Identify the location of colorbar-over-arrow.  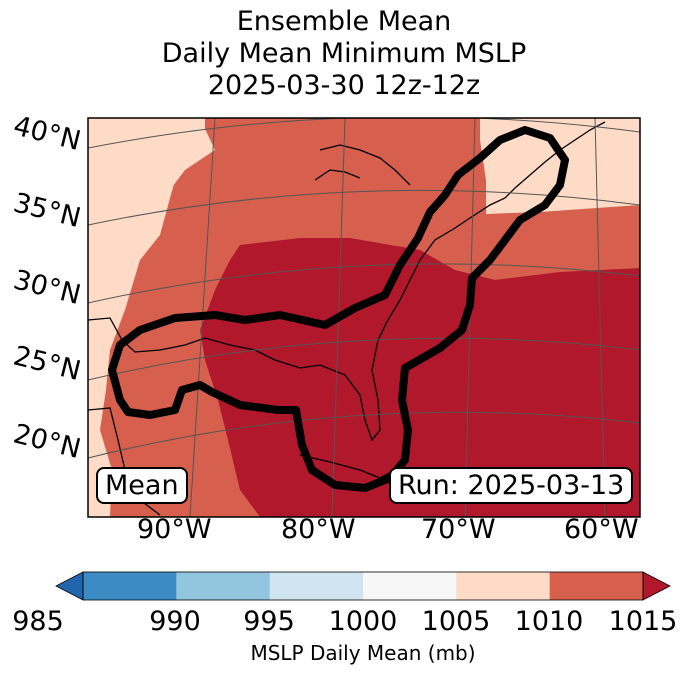
(656, 586).